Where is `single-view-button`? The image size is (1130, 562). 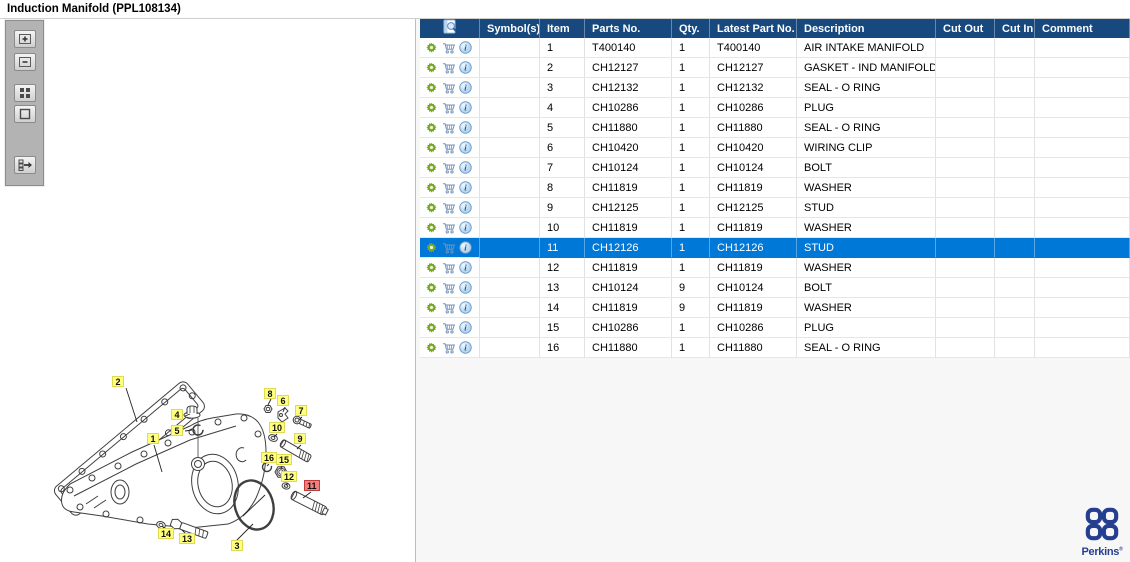
single-view-button is located at coordinates (25, 114).